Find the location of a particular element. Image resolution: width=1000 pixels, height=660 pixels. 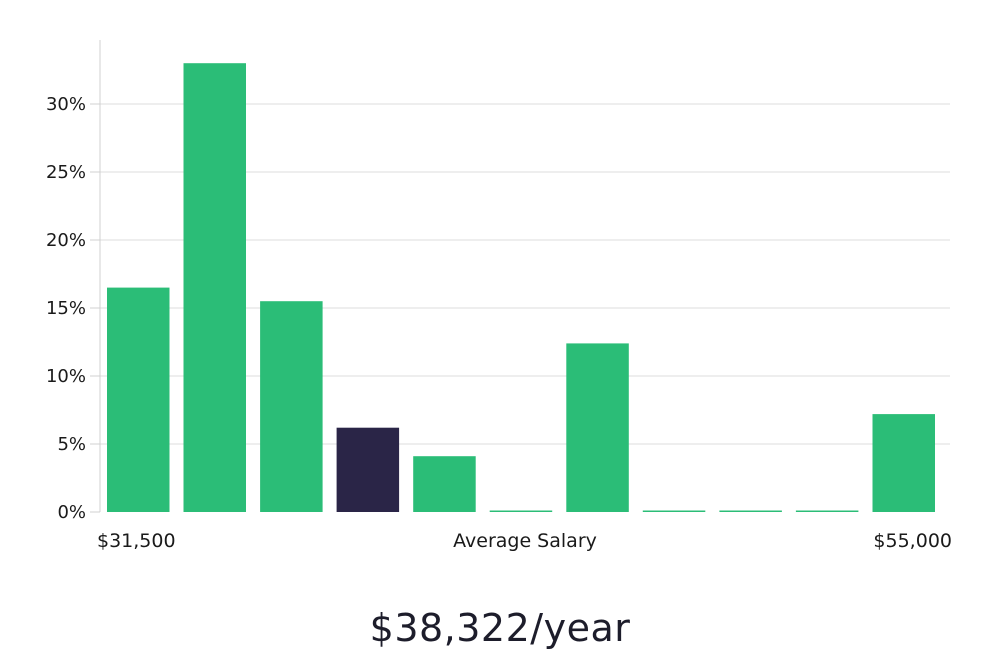

x-label-center: Average Salary is located at coordinates (525, 541).